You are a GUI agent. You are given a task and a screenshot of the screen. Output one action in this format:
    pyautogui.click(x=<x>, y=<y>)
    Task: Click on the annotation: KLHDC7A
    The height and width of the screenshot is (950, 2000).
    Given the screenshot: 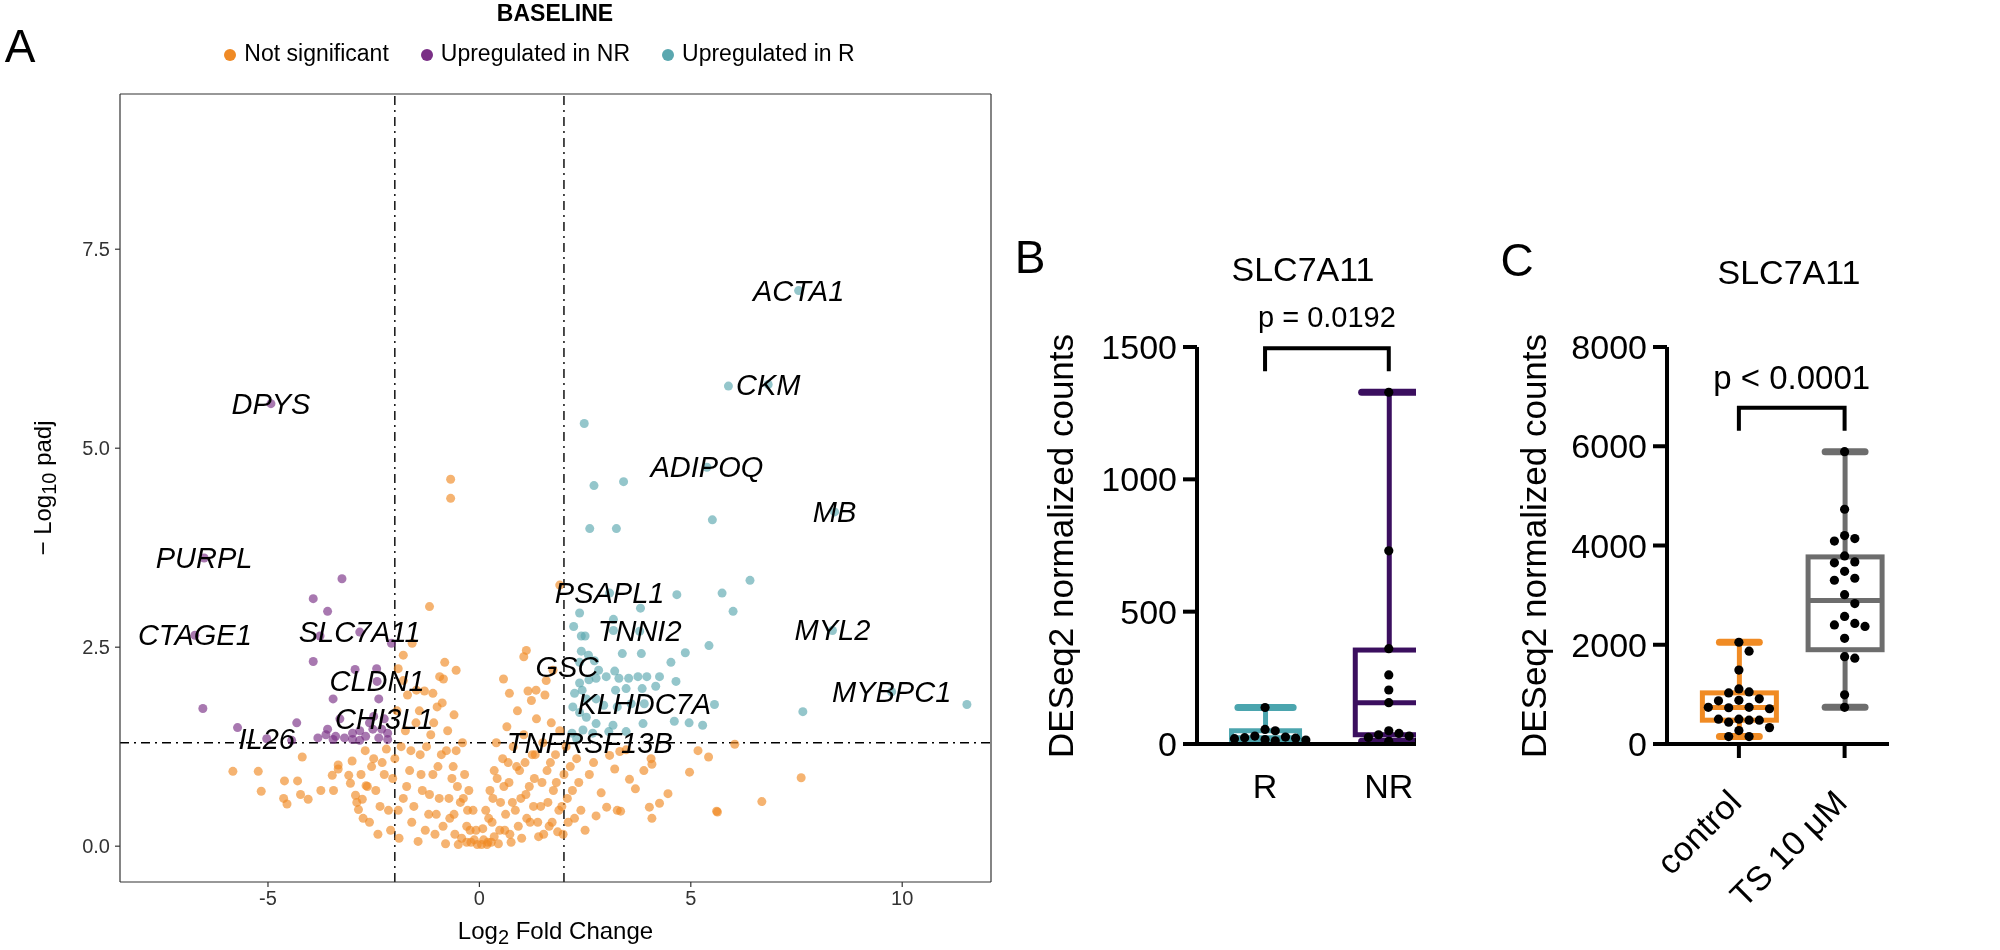 What is the action you would take?
    pyautogui.click(x=644, y=703)
    